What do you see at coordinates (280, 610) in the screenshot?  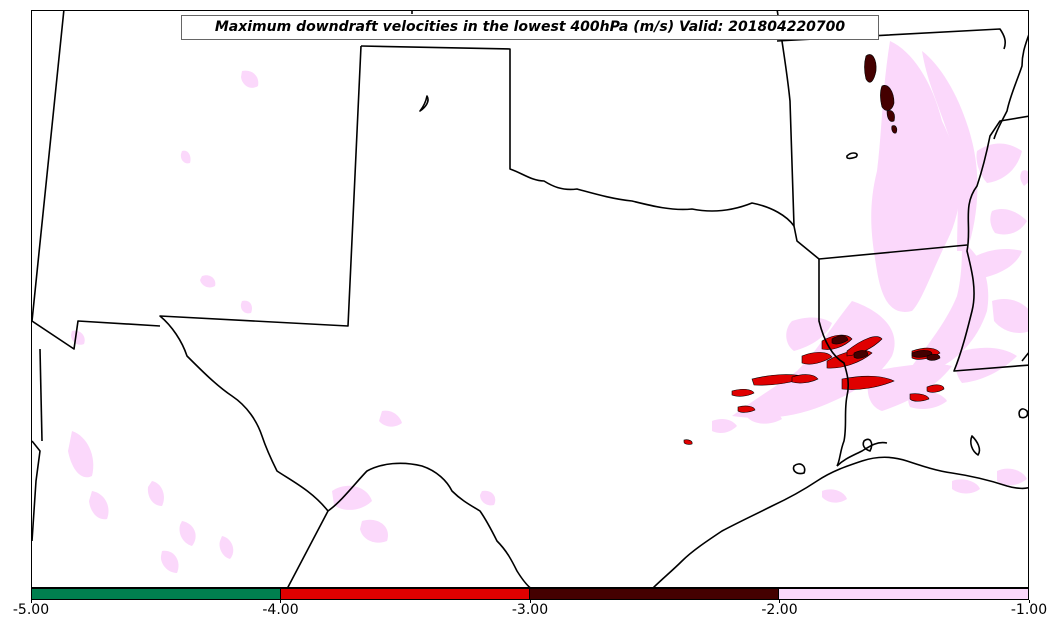 I see `colorbar-tick-label: -4.00` at bounding box center [280, 610].